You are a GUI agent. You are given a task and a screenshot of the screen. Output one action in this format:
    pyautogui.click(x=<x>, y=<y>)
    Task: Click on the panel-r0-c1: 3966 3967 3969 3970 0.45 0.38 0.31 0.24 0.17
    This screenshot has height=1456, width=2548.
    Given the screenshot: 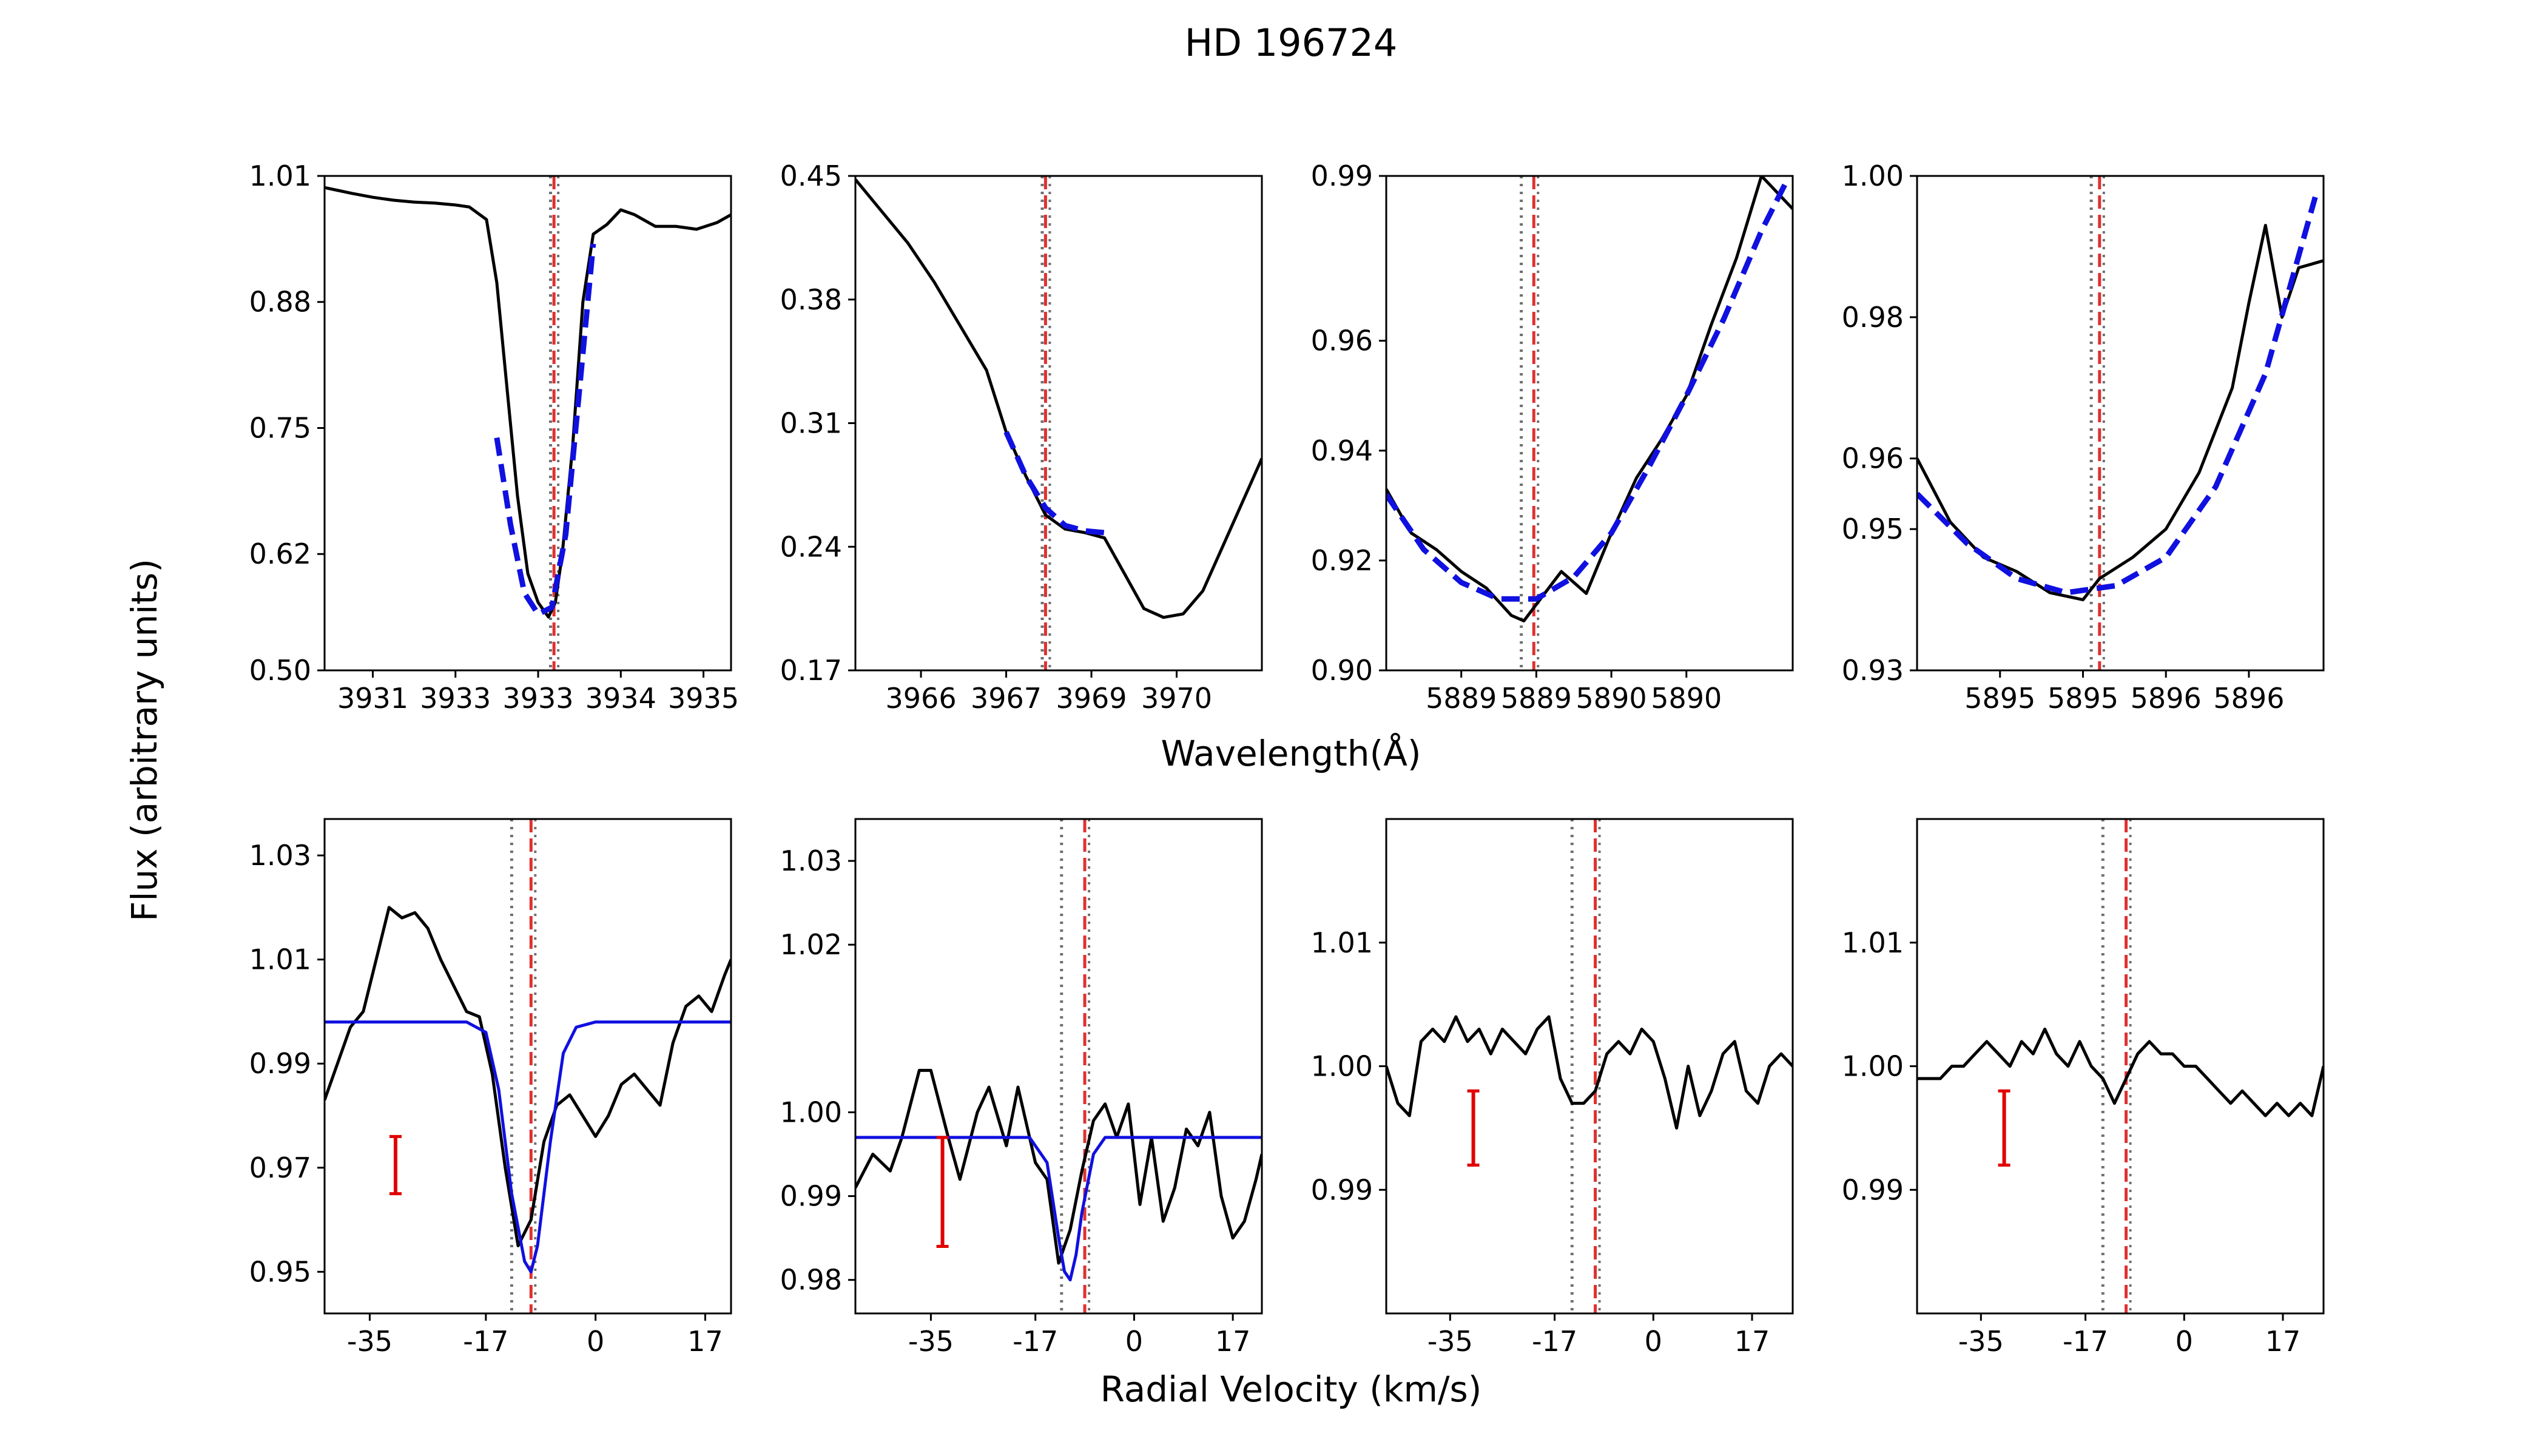 What is the action you would take?
    pyautogui.click(x=1021, y=437)
    